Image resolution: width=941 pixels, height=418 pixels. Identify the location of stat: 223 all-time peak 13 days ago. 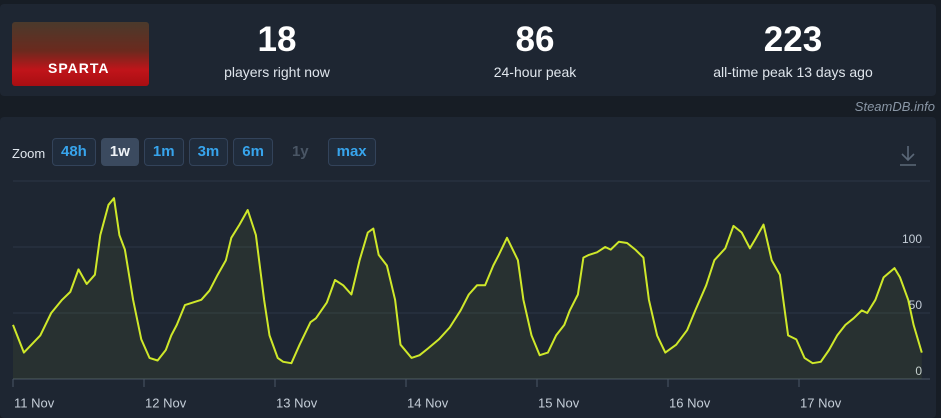
(793, 50).